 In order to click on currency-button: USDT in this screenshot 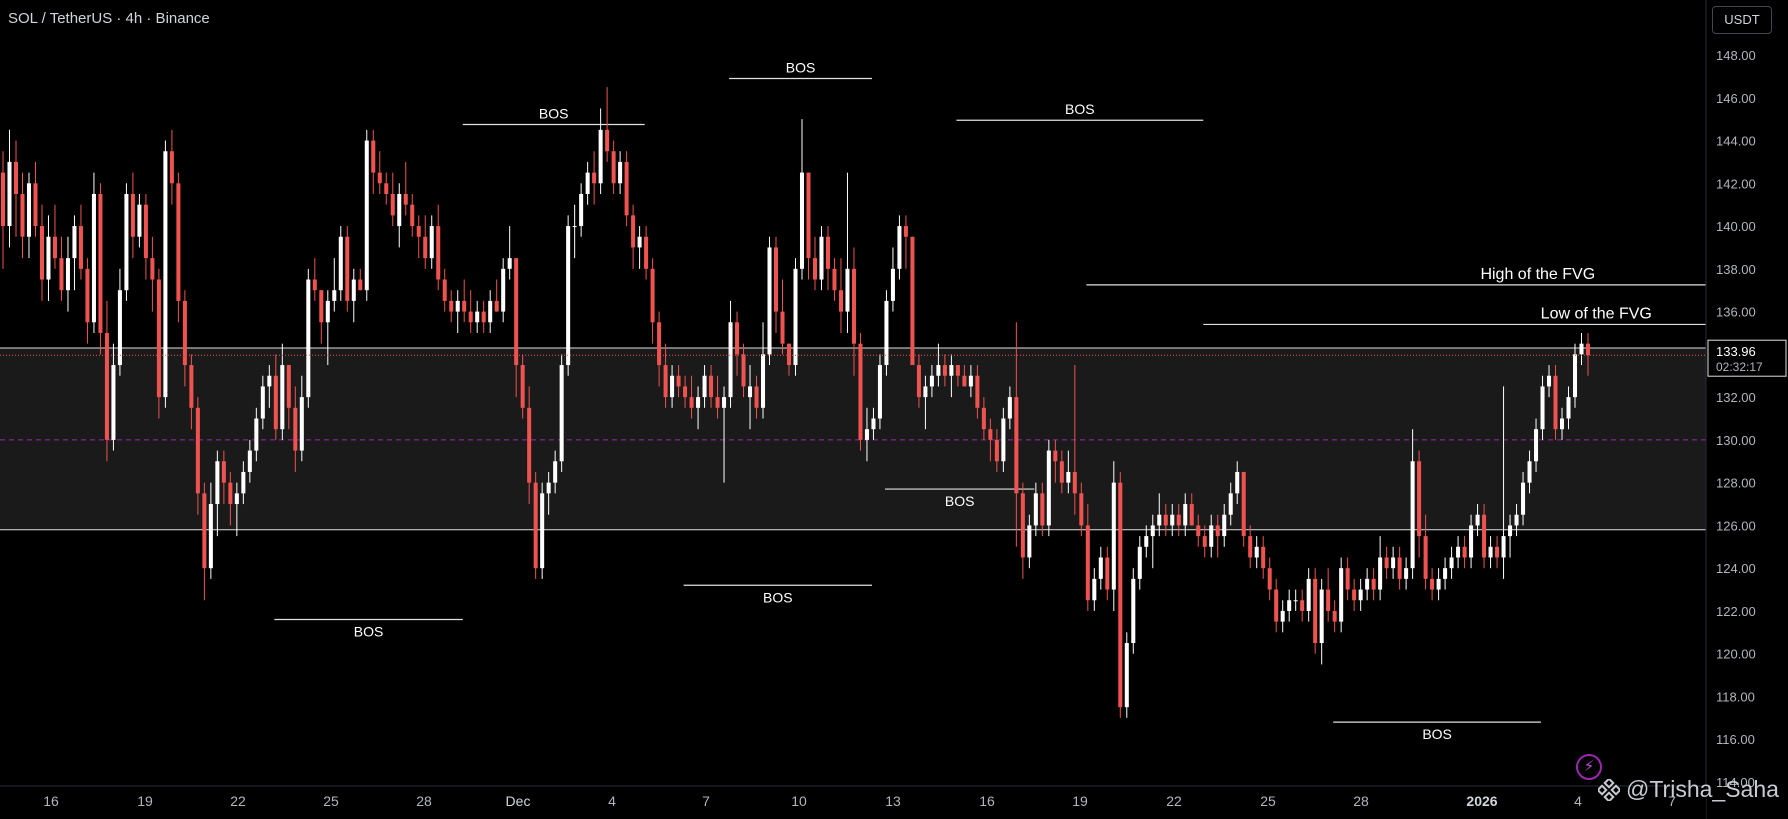, I will do `click(1742, 20)`.